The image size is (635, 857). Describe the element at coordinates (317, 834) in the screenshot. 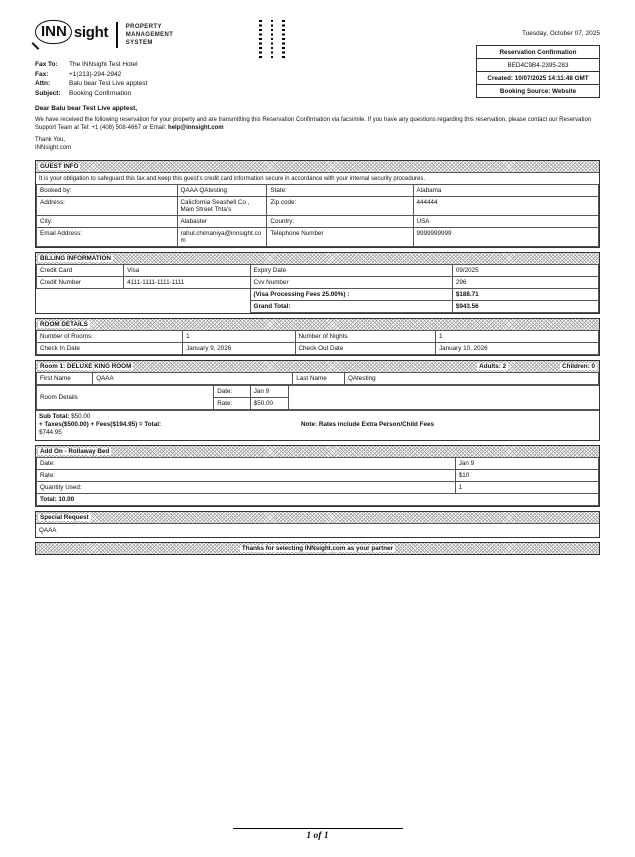

I see `page-footer: 1 of 1` at that location.